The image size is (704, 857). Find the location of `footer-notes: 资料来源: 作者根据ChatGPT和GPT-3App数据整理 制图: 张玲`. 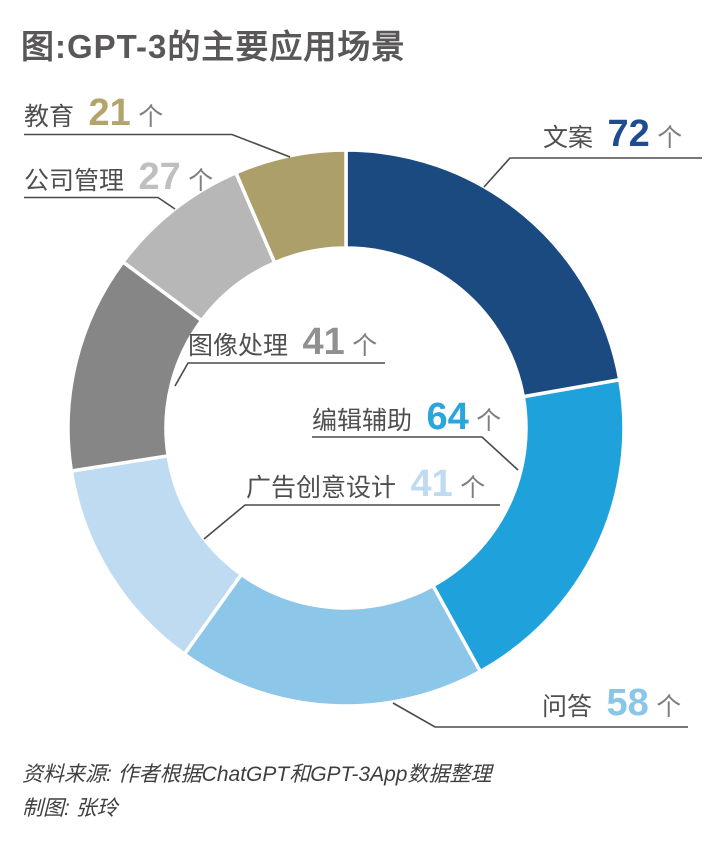

footer-notes: 资料来源: 作者根据ChatGPT和GPT-3App数据整理 制图: 张玲 is located at coordinates (256, 792).